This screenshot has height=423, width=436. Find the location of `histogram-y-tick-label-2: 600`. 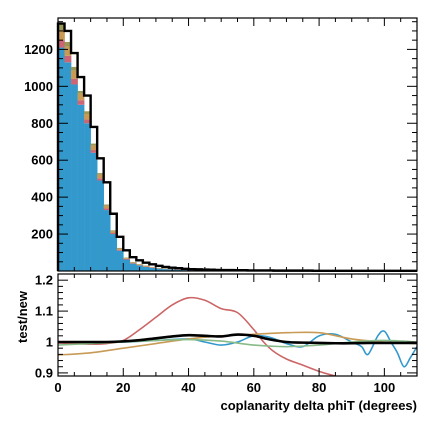

histogram-y-tick-label-2: 600 is located at coordinates (42, 160).